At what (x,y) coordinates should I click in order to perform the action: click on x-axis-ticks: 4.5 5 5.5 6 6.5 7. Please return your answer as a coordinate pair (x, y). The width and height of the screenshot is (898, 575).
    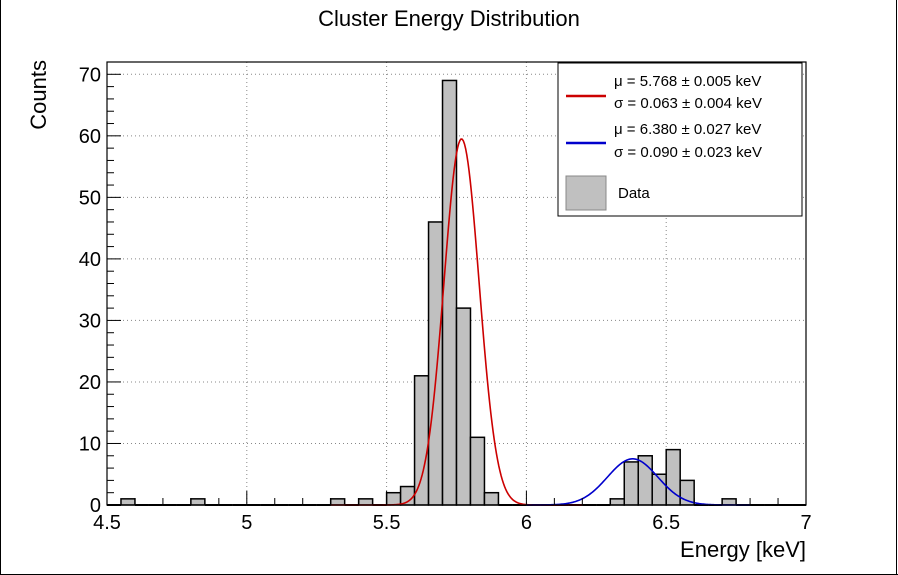
    Looking at the image, I should click on (452, 512).